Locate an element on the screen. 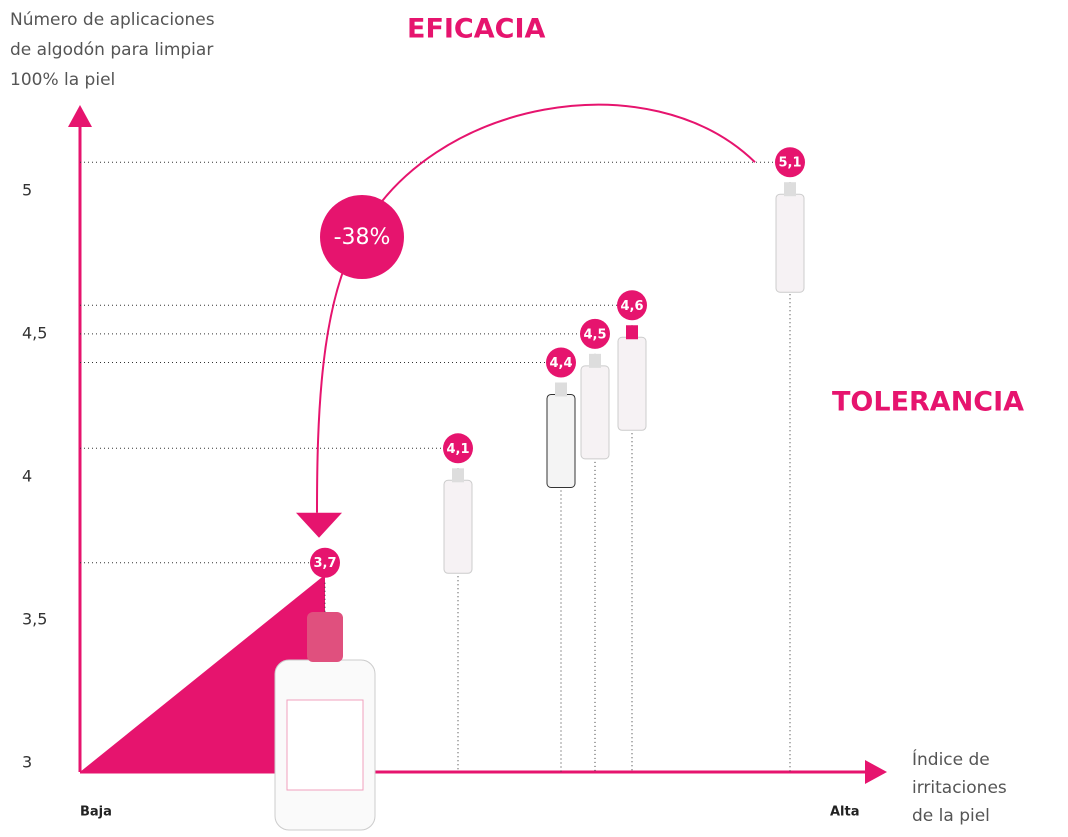  value-label: 4,4 is located at coordinates (560, 363).